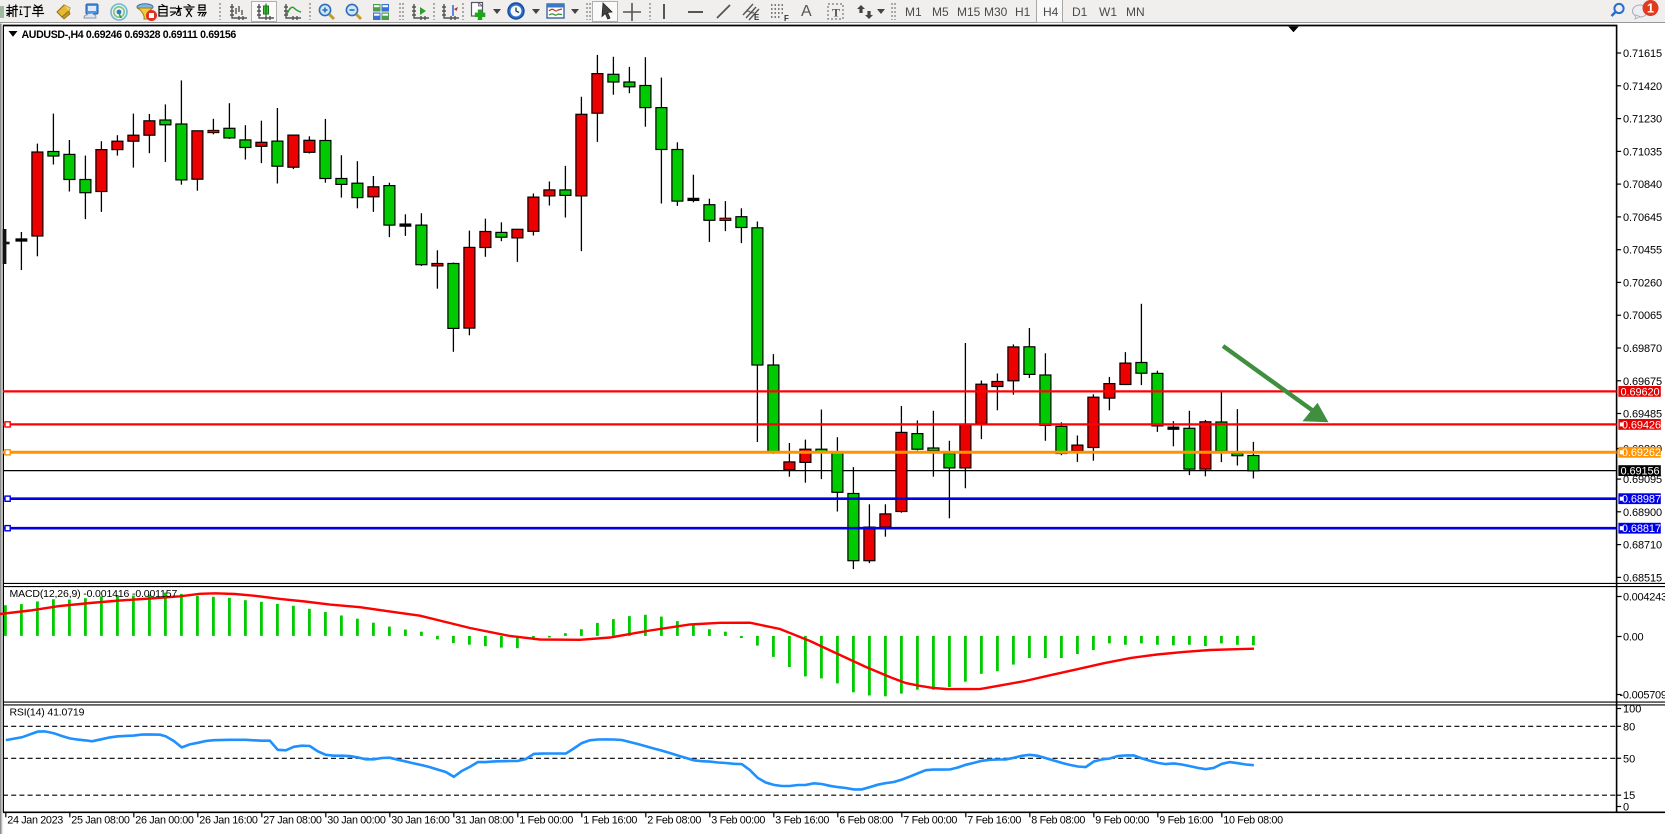 The height and width of the screenshot is (834, 1665). I want to click on svg-text: 0.69675, so click(1642, 382).